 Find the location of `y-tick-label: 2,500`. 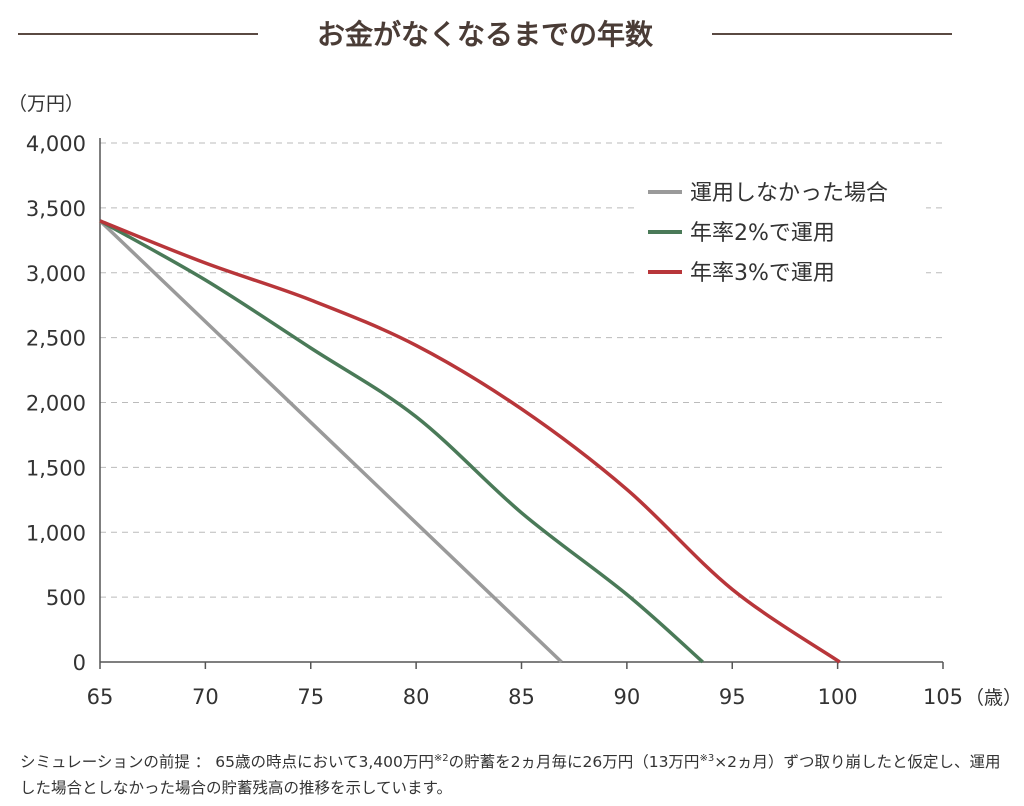

y-tick-label: 2,500 is located at coordinates (56, 339).